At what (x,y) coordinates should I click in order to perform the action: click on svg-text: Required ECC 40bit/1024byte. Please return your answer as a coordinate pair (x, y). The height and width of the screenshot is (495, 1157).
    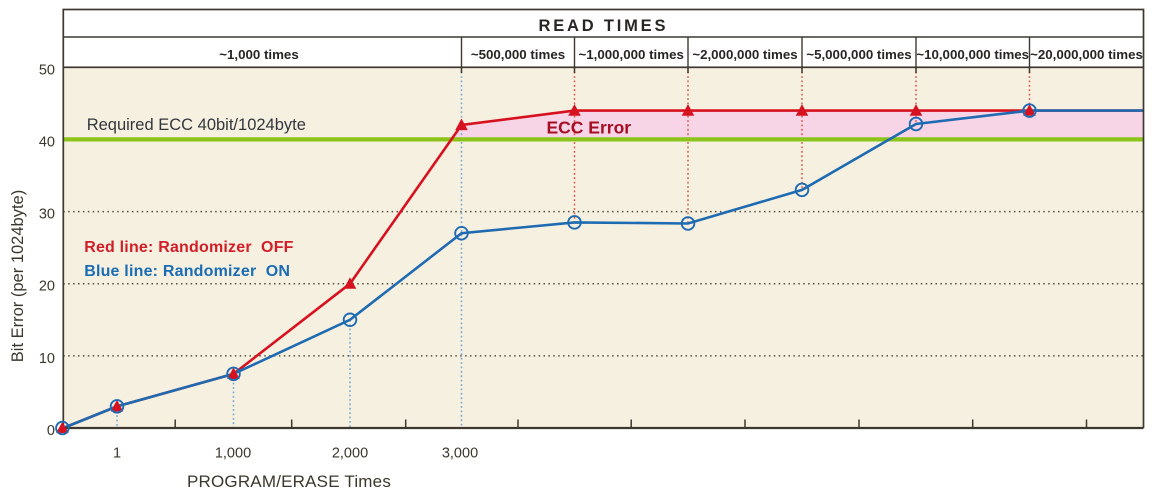
    Looking at the image, I should click on (196, 125).